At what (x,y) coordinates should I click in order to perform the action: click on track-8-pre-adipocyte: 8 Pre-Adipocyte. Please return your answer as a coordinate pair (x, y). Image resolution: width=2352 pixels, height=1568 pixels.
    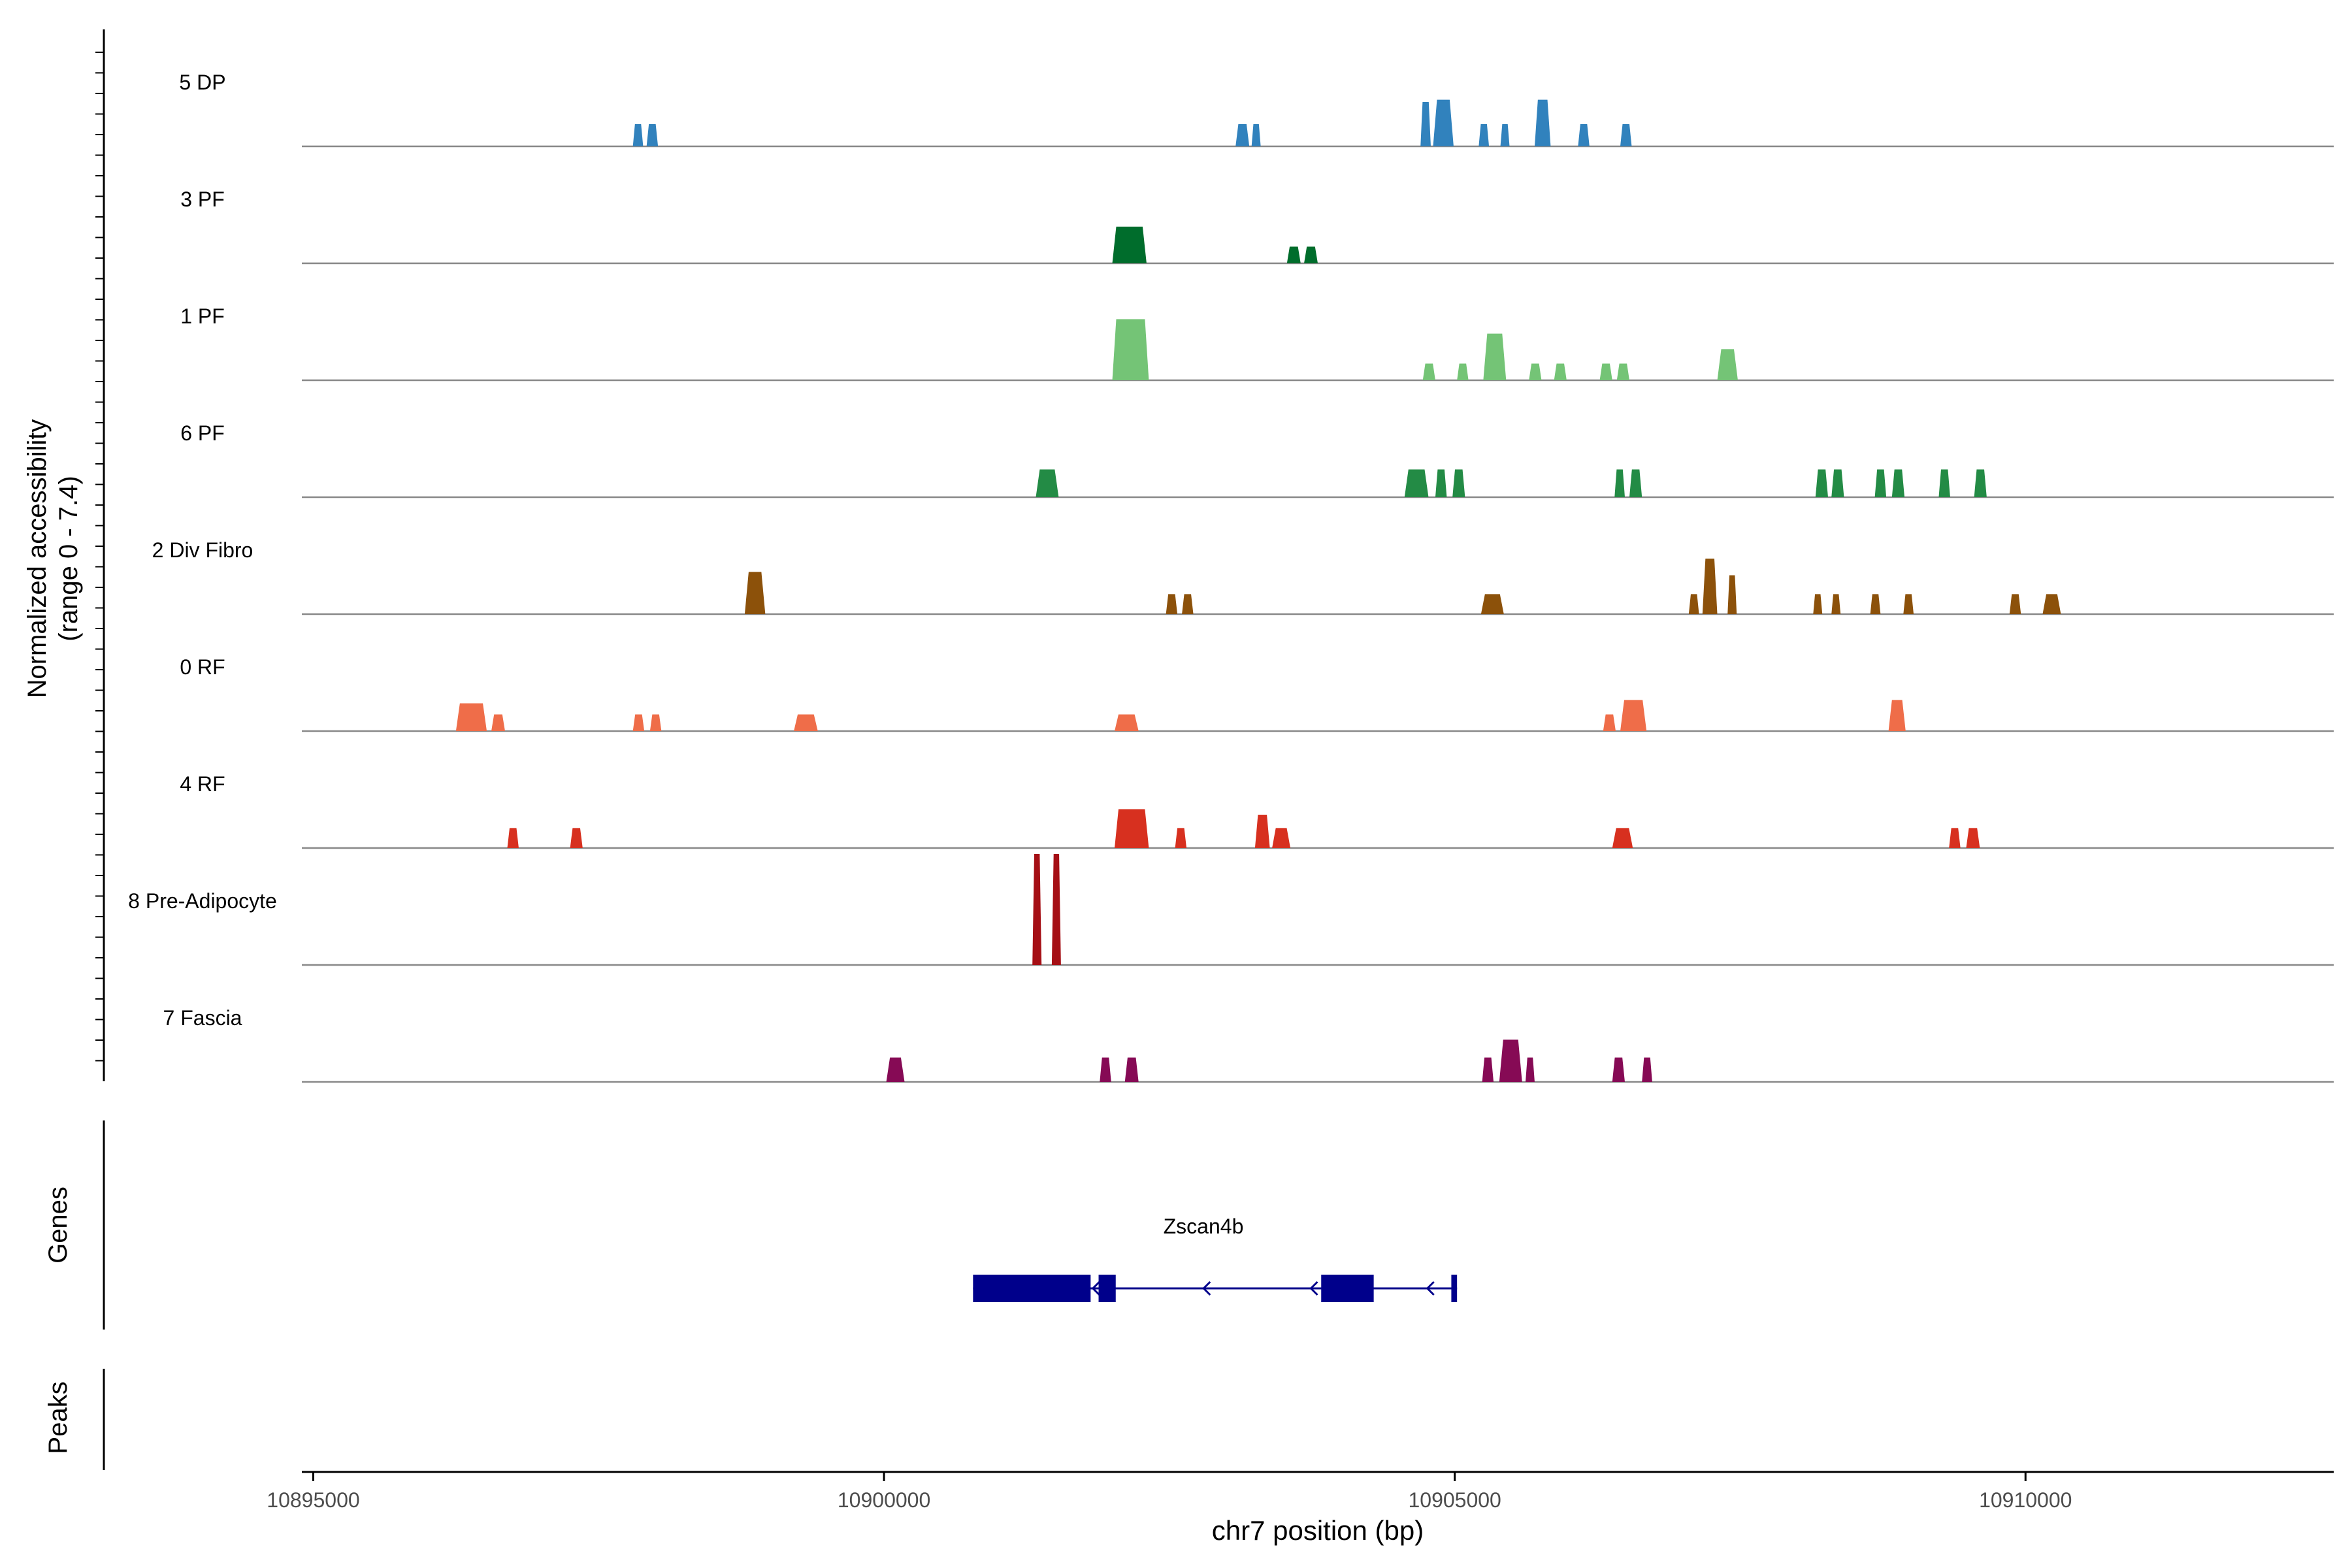
    Looking at the image, I should click on (1231, 910).